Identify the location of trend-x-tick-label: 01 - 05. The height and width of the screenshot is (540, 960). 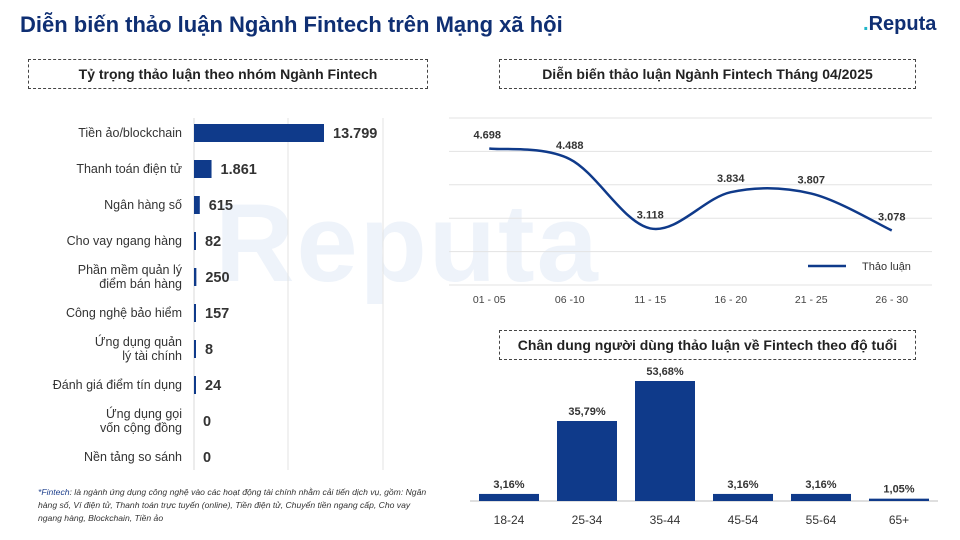
(489, 300).